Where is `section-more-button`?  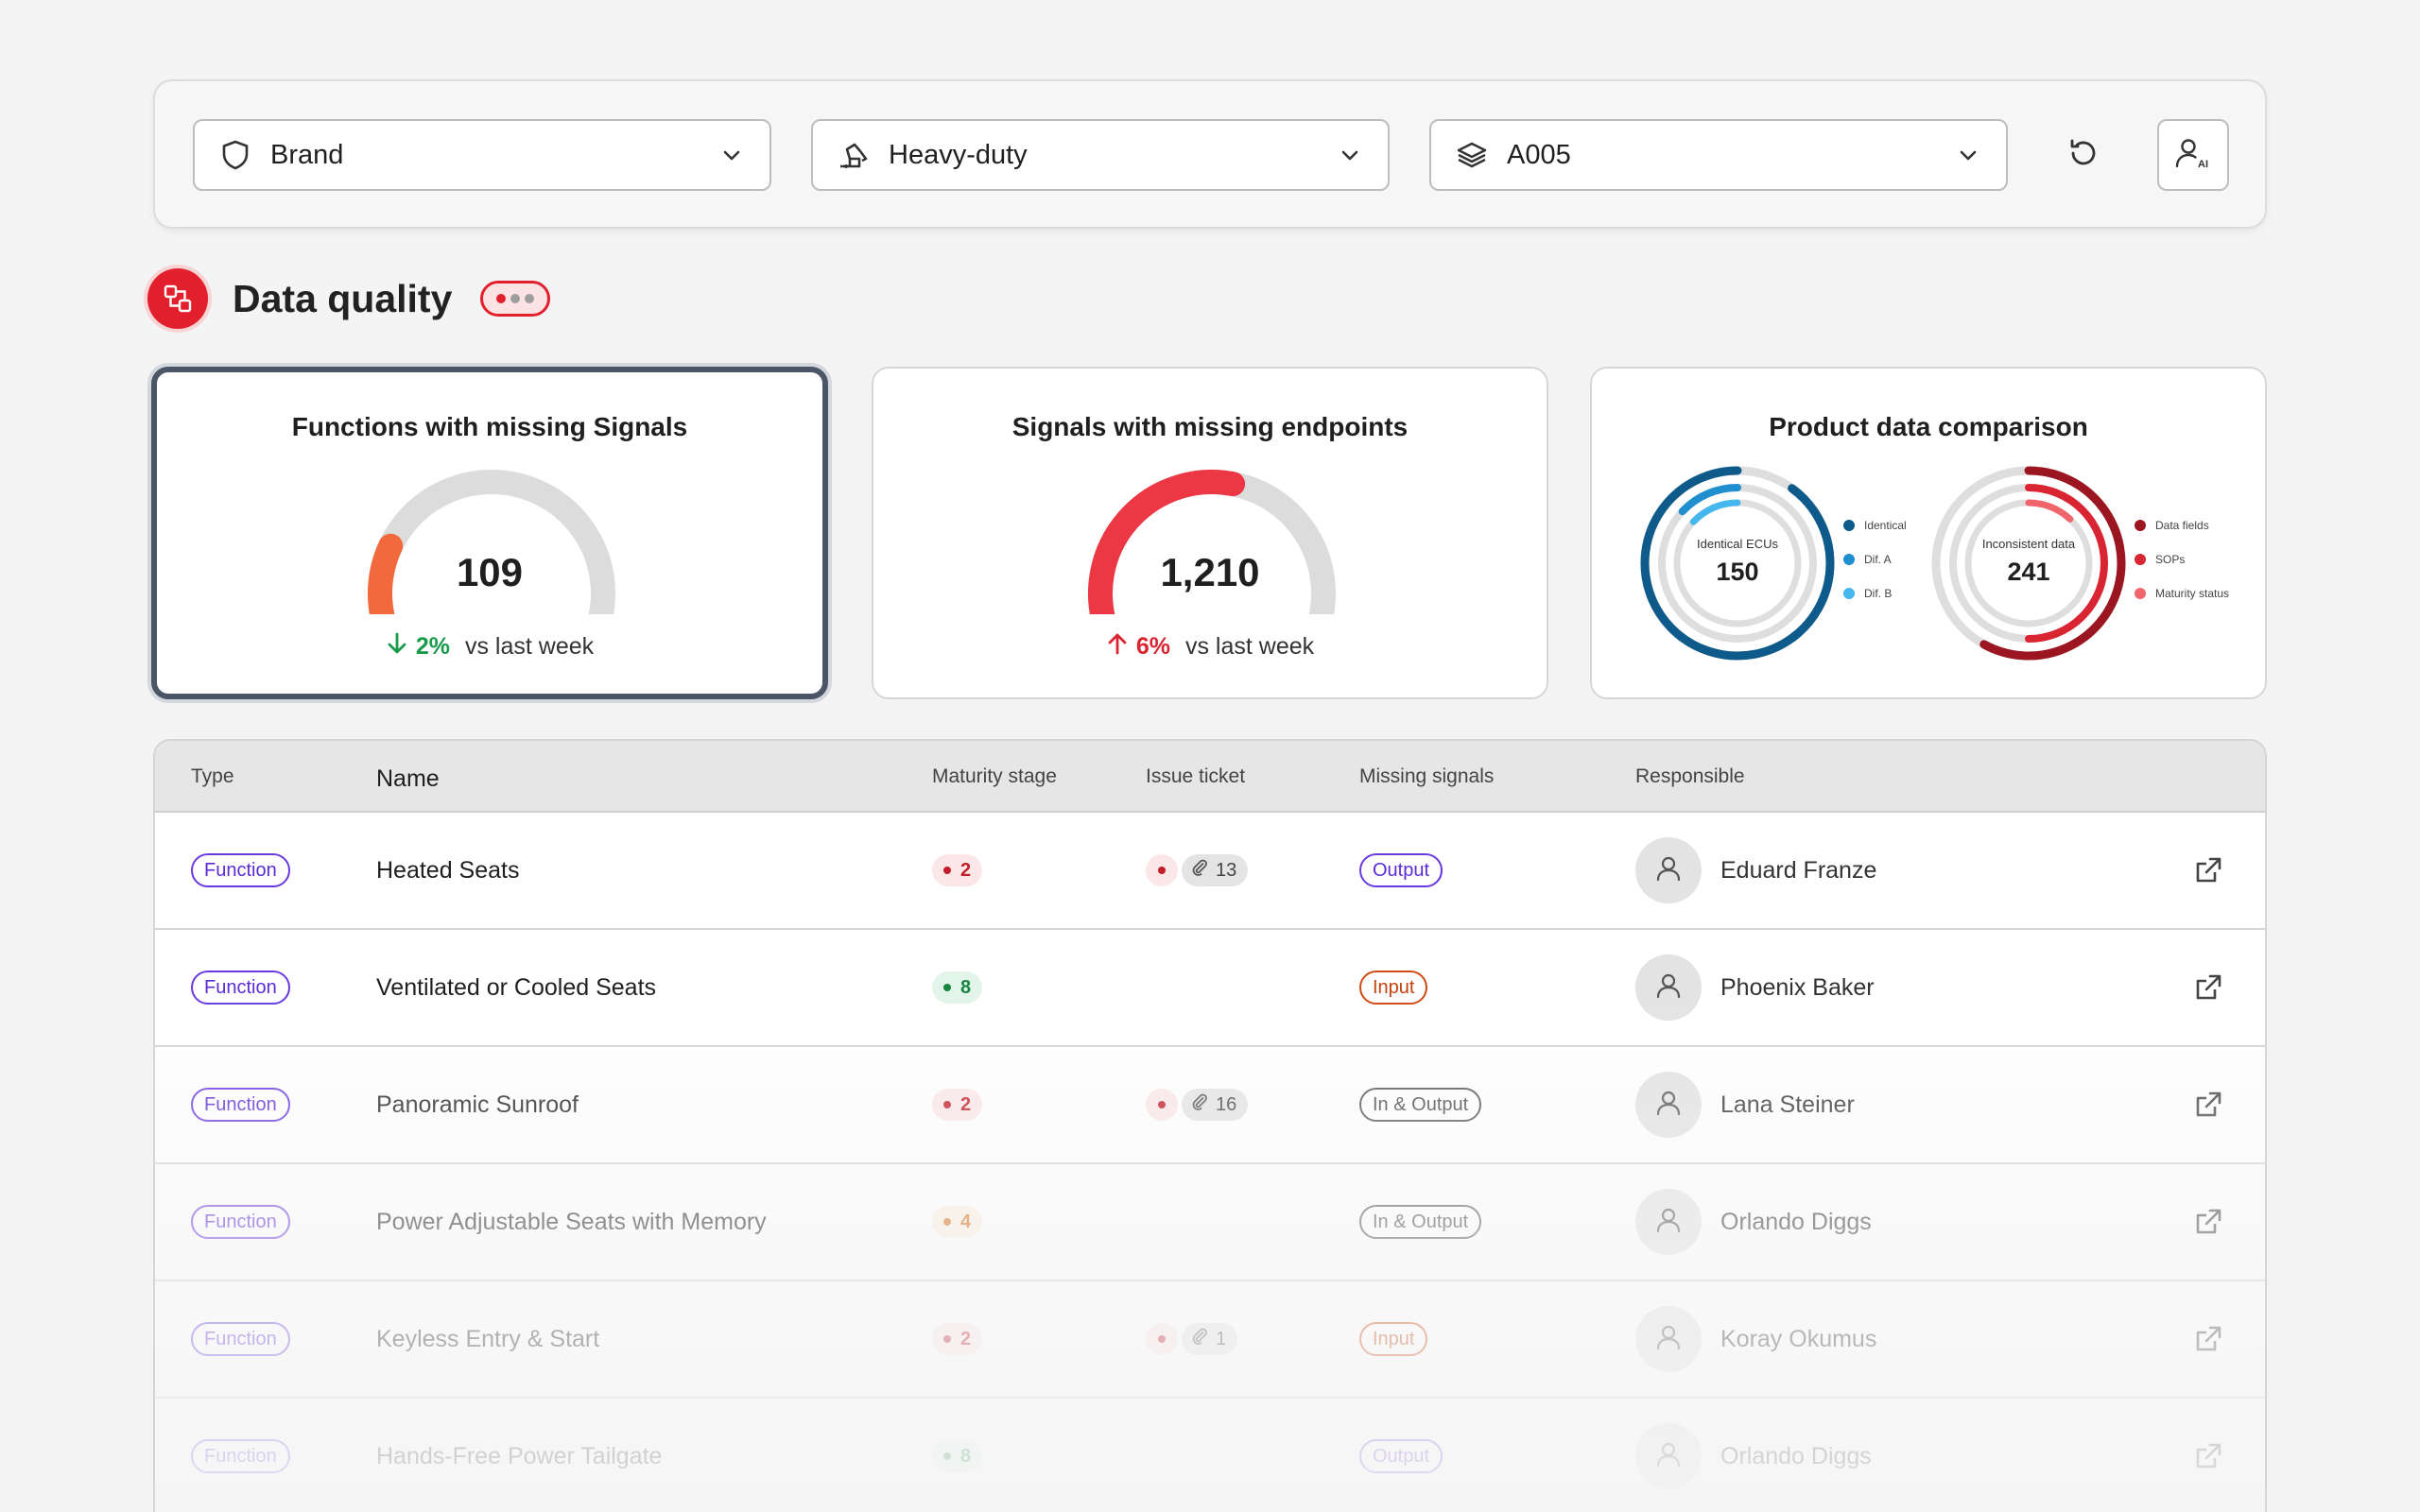
section-more-button is located at coordinates (515, 299).